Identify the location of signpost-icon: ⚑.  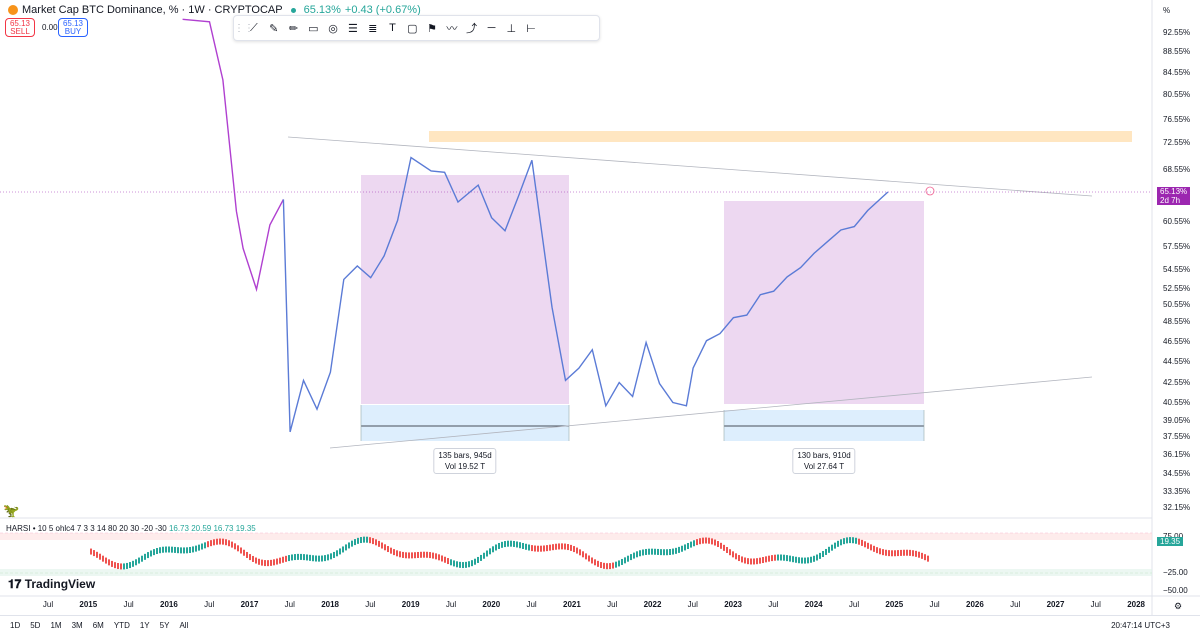
(432, 28).